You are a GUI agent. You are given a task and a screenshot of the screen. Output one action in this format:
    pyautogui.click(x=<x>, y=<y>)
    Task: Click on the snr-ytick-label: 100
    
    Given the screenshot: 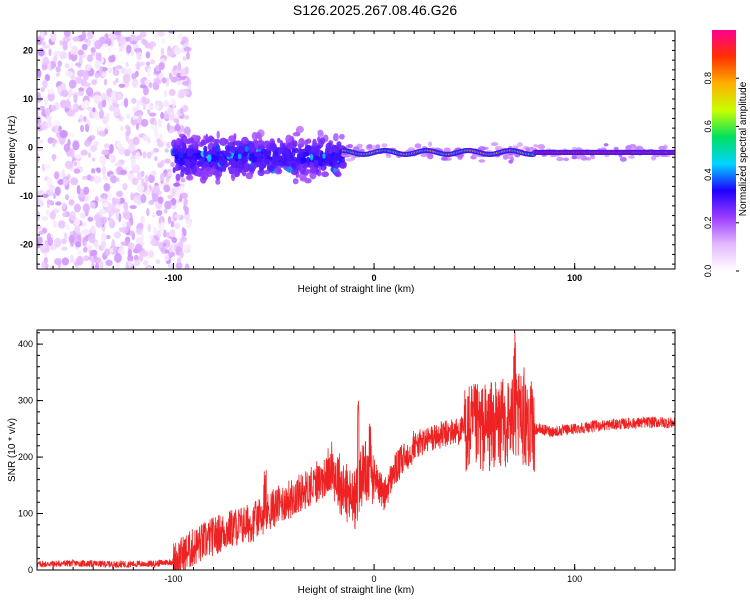 What is the action you would take?
    pyautogui.click(x=25, y=514)
    